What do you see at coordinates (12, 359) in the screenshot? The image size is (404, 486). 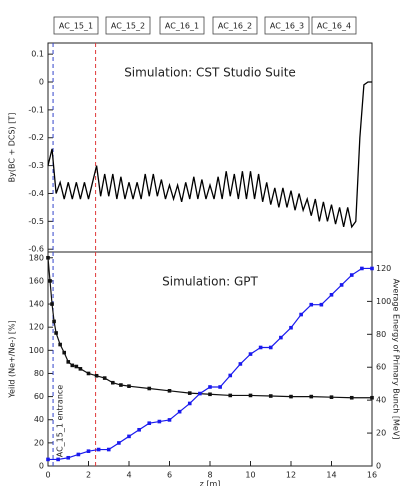 I see `y-axis-label: Yeild (Ne+/Ne-) [%]` at bounding box center [12, 359].